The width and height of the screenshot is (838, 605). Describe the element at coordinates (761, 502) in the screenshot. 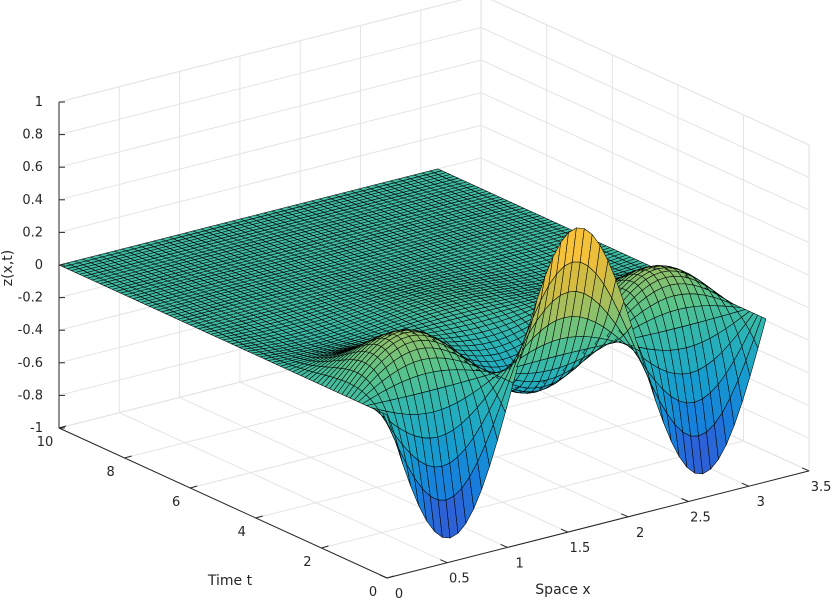

I see `x-tick-label: 3` at that location.